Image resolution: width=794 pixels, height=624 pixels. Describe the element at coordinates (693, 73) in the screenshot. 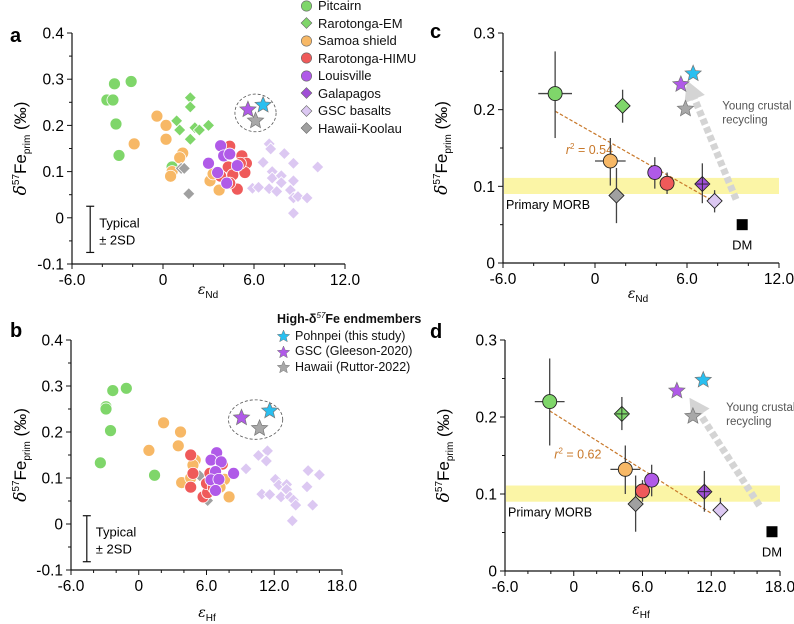

I see `star-pohnpei-this-study` at that location.